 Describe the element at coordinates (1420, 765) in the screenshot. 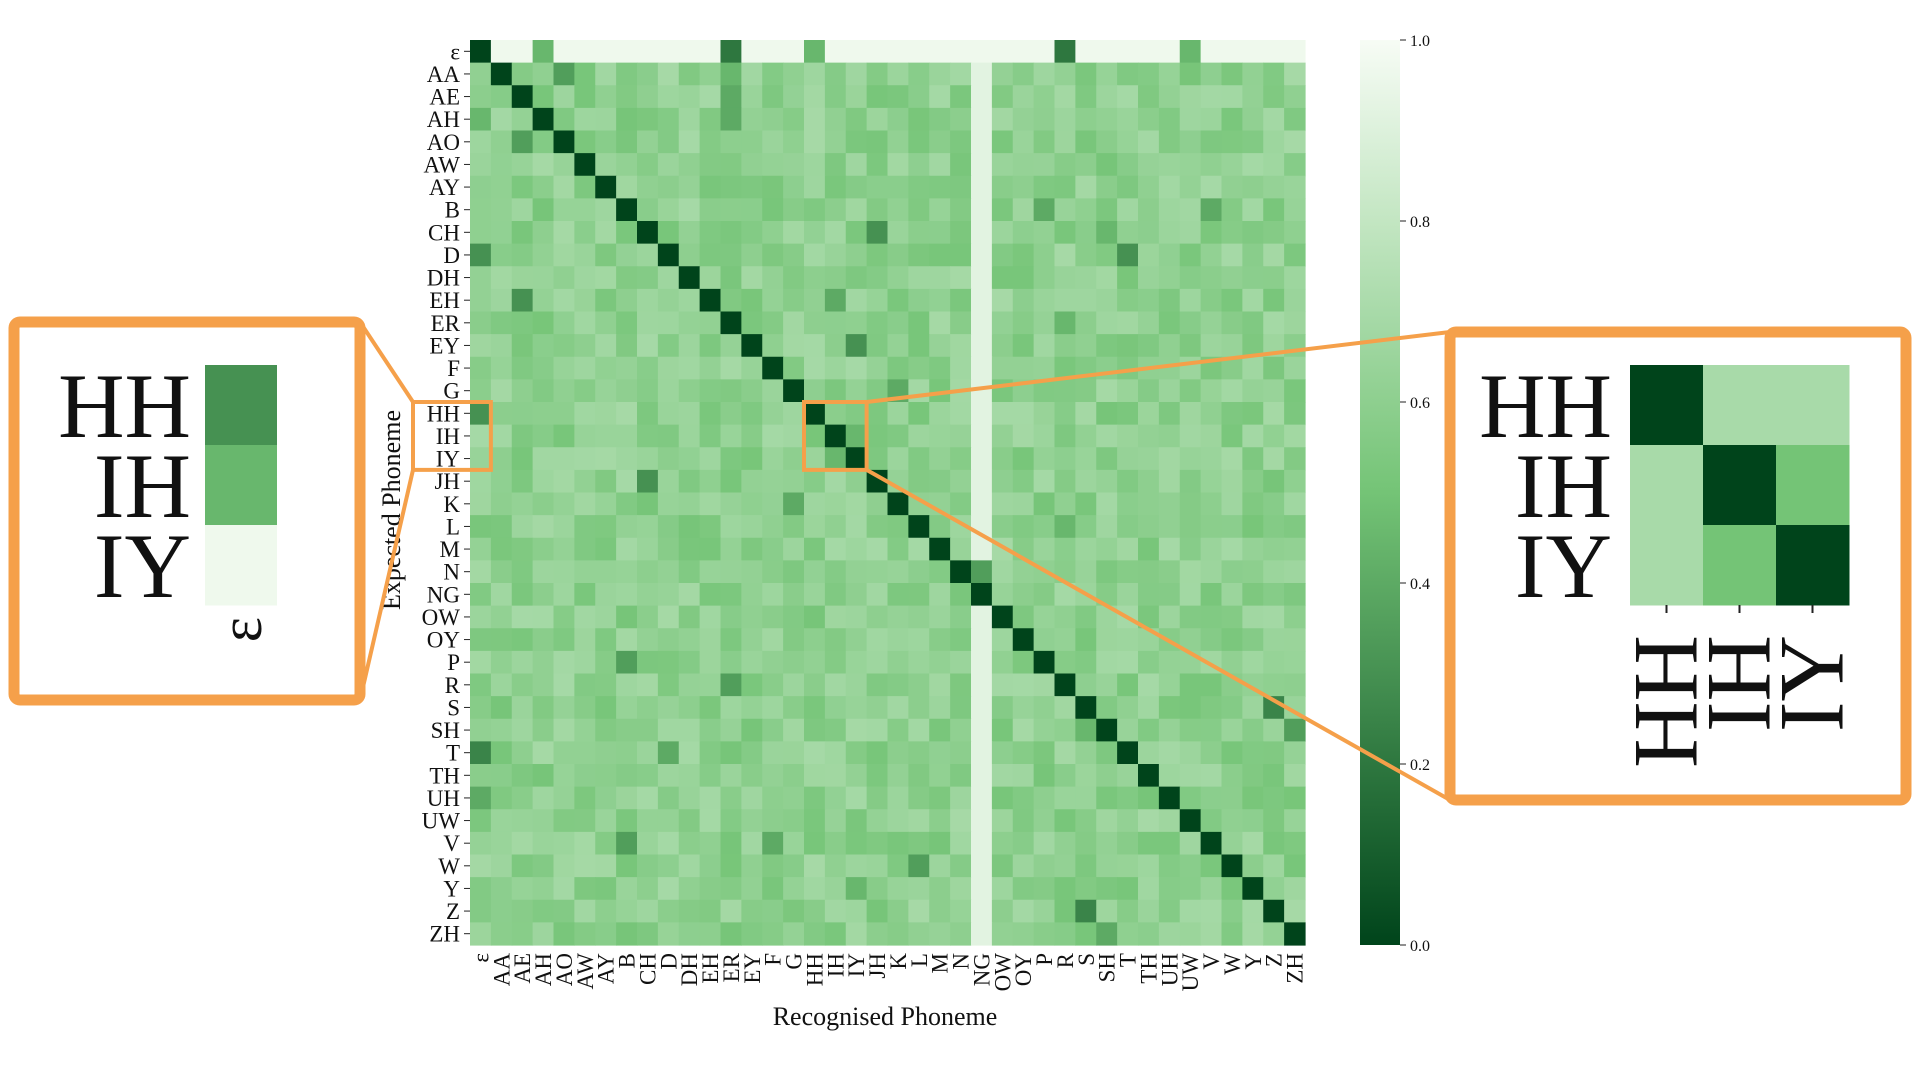

I see `colorbar-tick-label: 0.2` at that location.